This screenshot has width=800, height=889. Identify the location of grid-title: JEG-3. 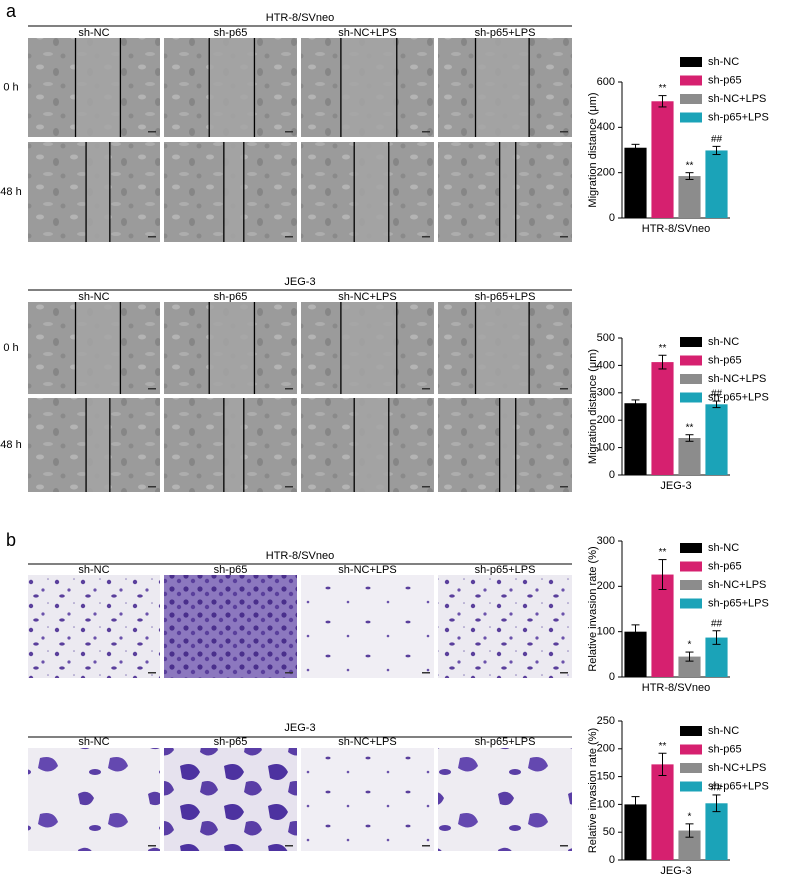
(299, 728).